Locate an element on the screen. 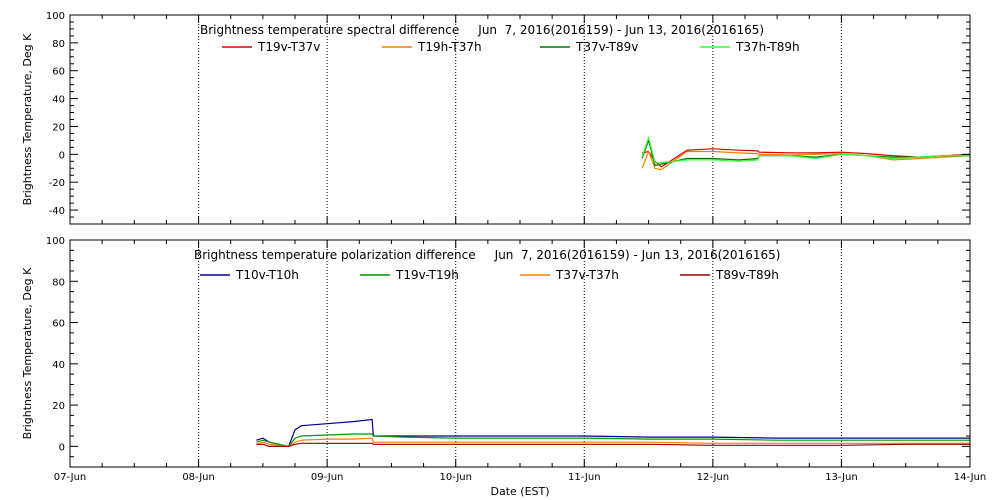 The height and width of the screenshot is (500, 1000). x-tick-label: 10-Jun is located at coordinates (455, 477).